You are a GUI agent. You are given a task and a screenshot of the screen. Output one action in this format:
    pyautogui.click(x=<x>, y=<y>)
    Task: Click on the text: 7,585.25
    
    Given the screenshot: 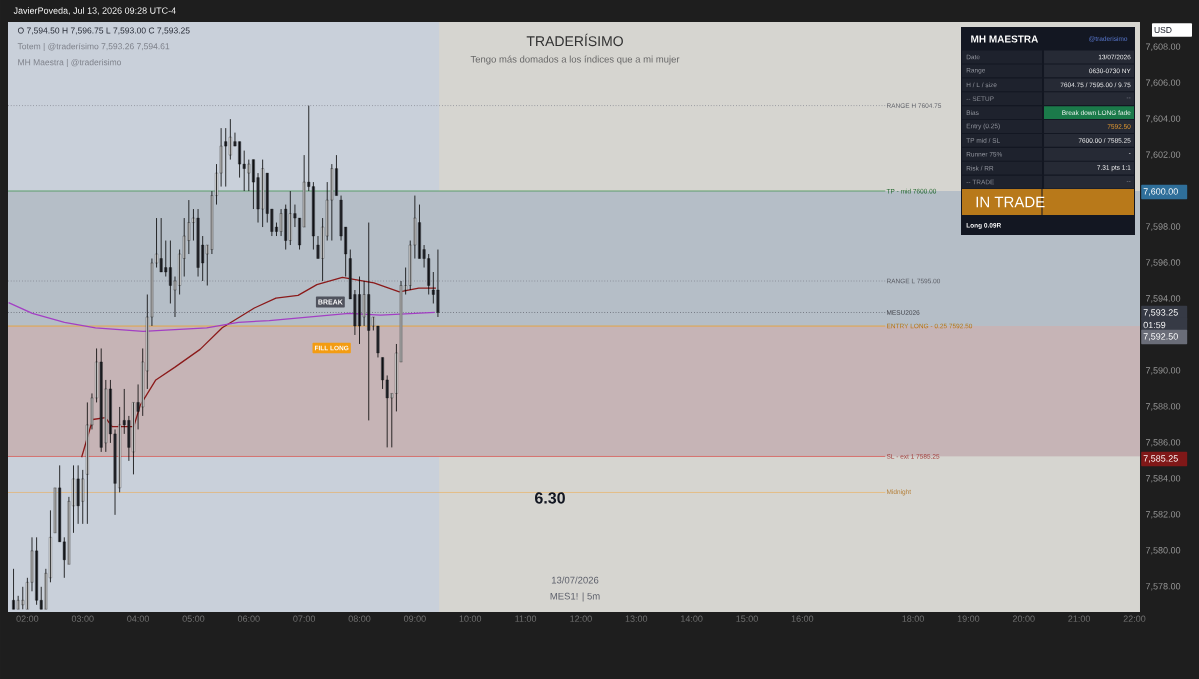 What is the action you would take?
    pyautogui.click(x=1160, y=459)
    